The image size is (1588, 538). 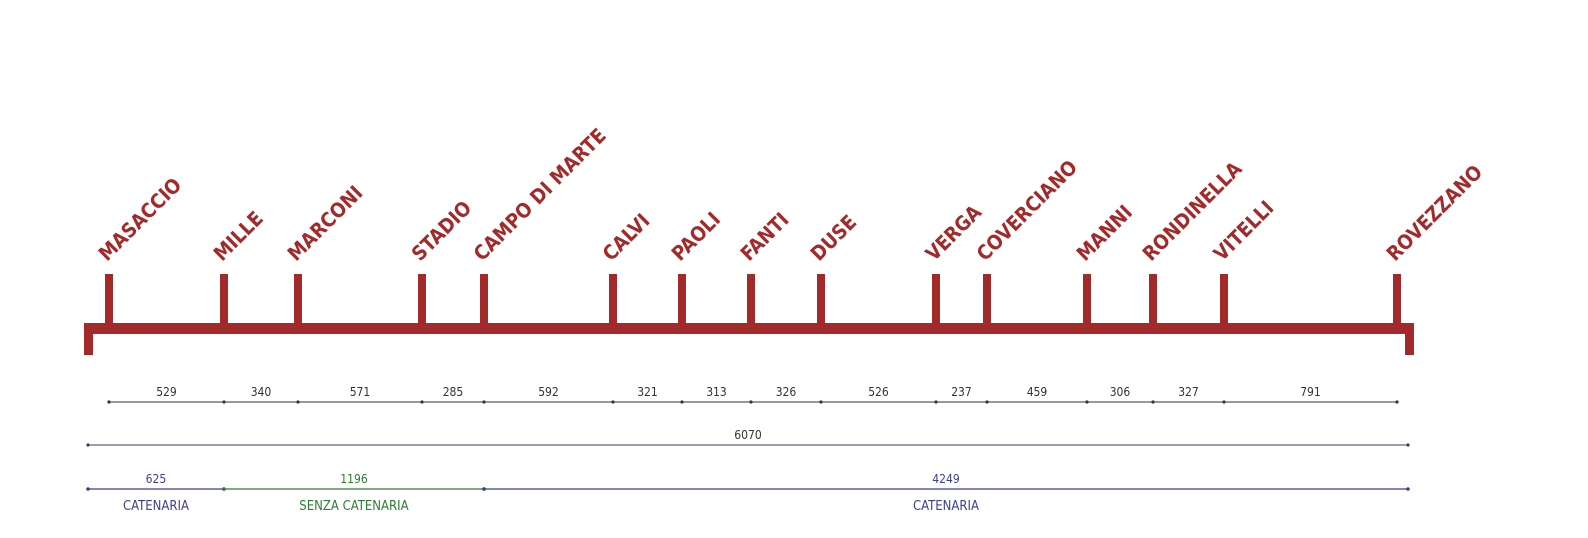 I want to click on track-end-left, so click(x=88, y=339).